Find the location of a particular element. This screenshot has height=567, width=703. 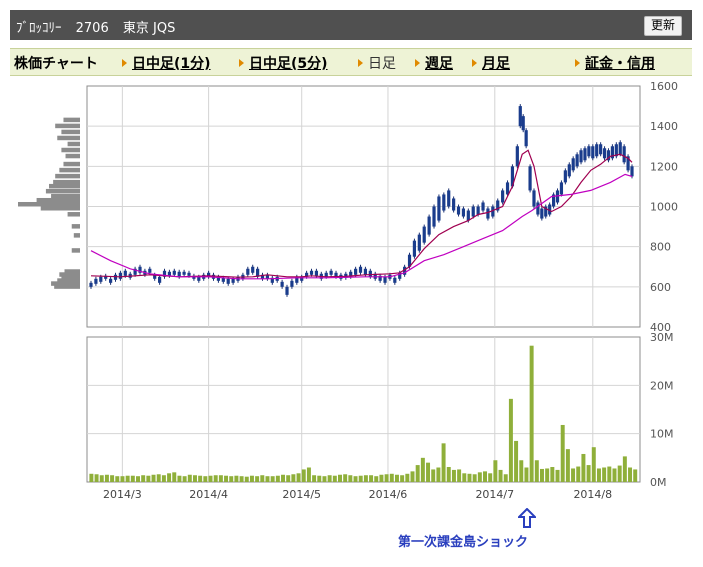

x-tick-label: 2014/6 is located at coordinates (388, 494).